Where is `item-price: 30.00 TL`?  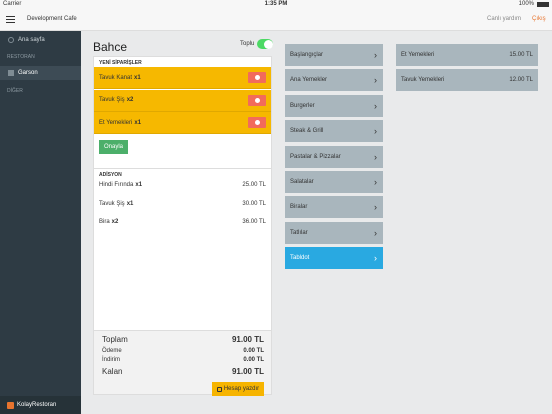
item-price: 30.00 TL is located at coordinates (254, 203).